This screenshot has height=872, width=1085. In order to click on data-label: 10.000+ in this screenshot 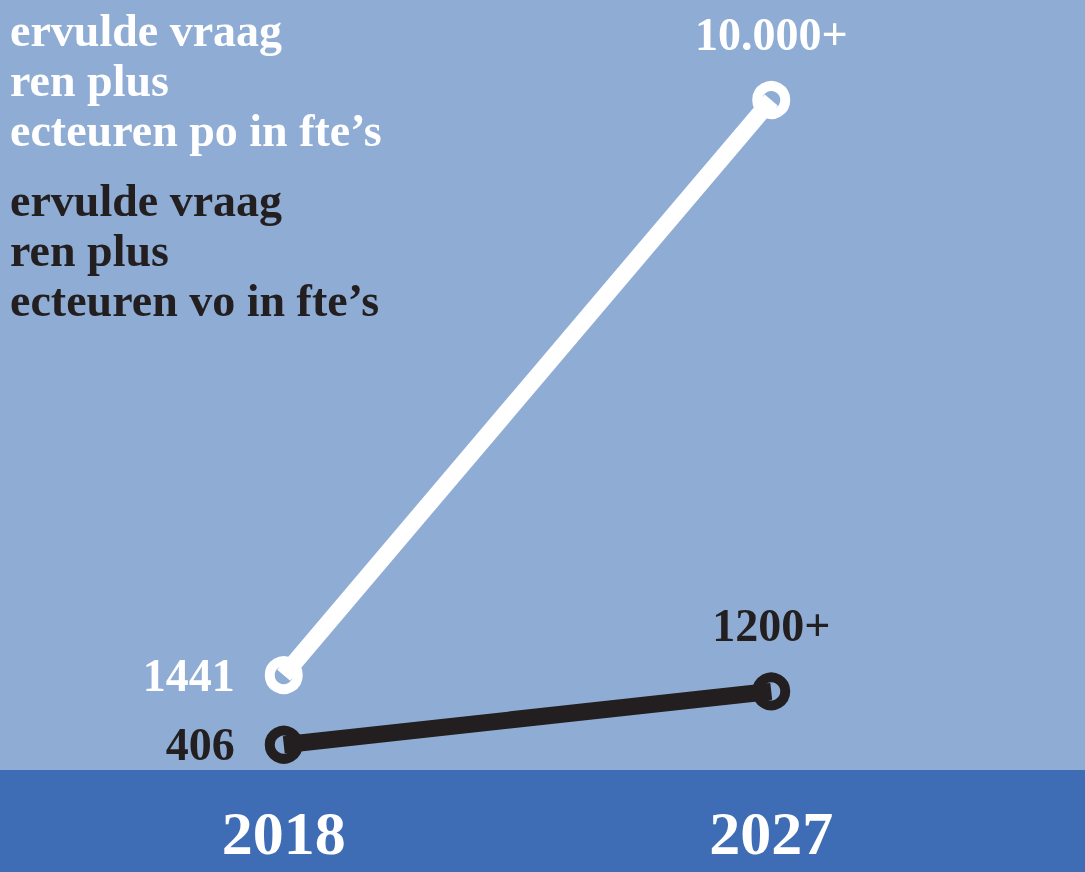, I will do `click(771, 34)`.